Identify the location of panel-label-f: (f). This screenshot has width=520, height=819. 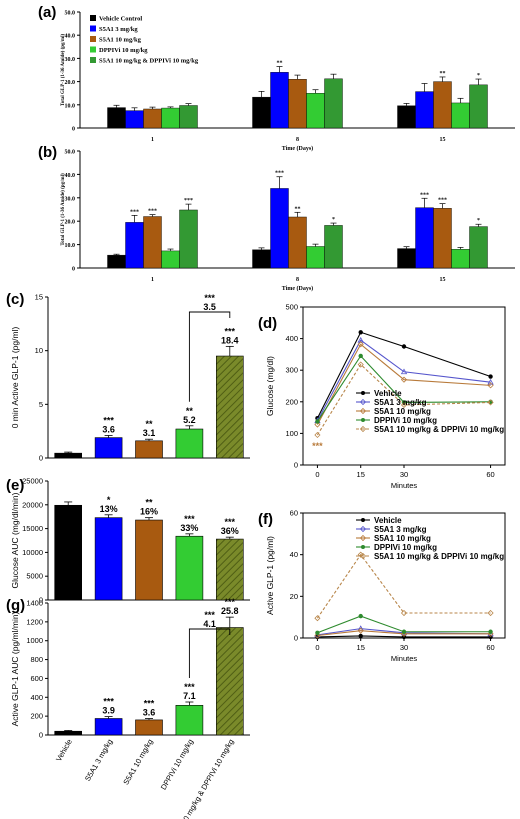
(265, 519).